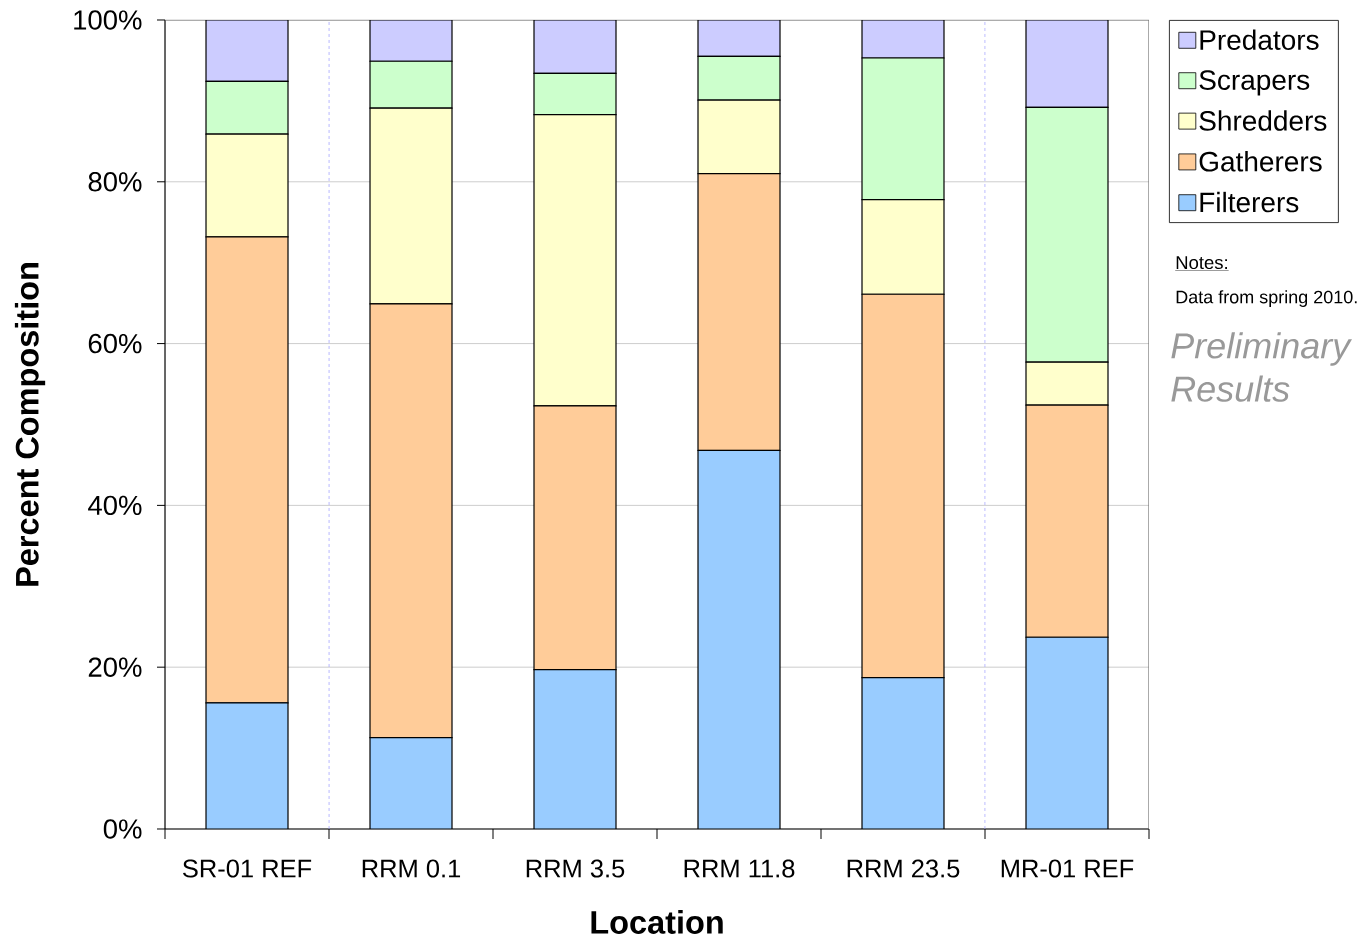  I want to click on legend-label: Predators, so click(1259, 39).